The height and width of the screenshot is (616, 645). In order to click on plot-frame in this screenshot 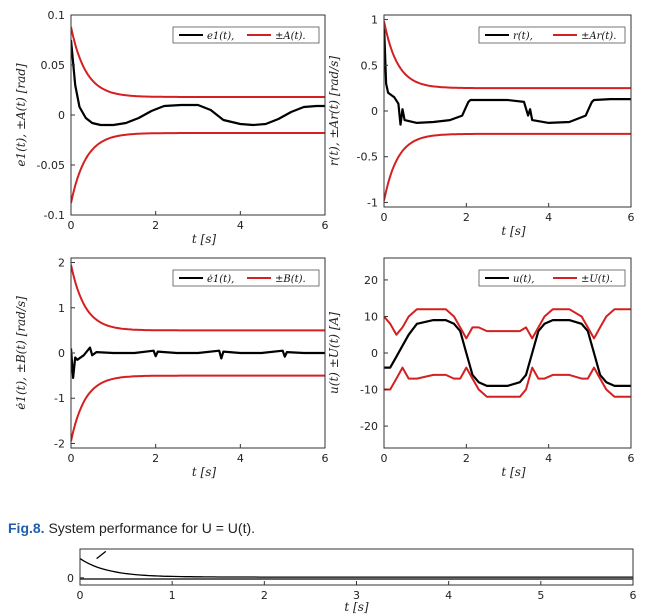, I will do `click(507, 111)`.